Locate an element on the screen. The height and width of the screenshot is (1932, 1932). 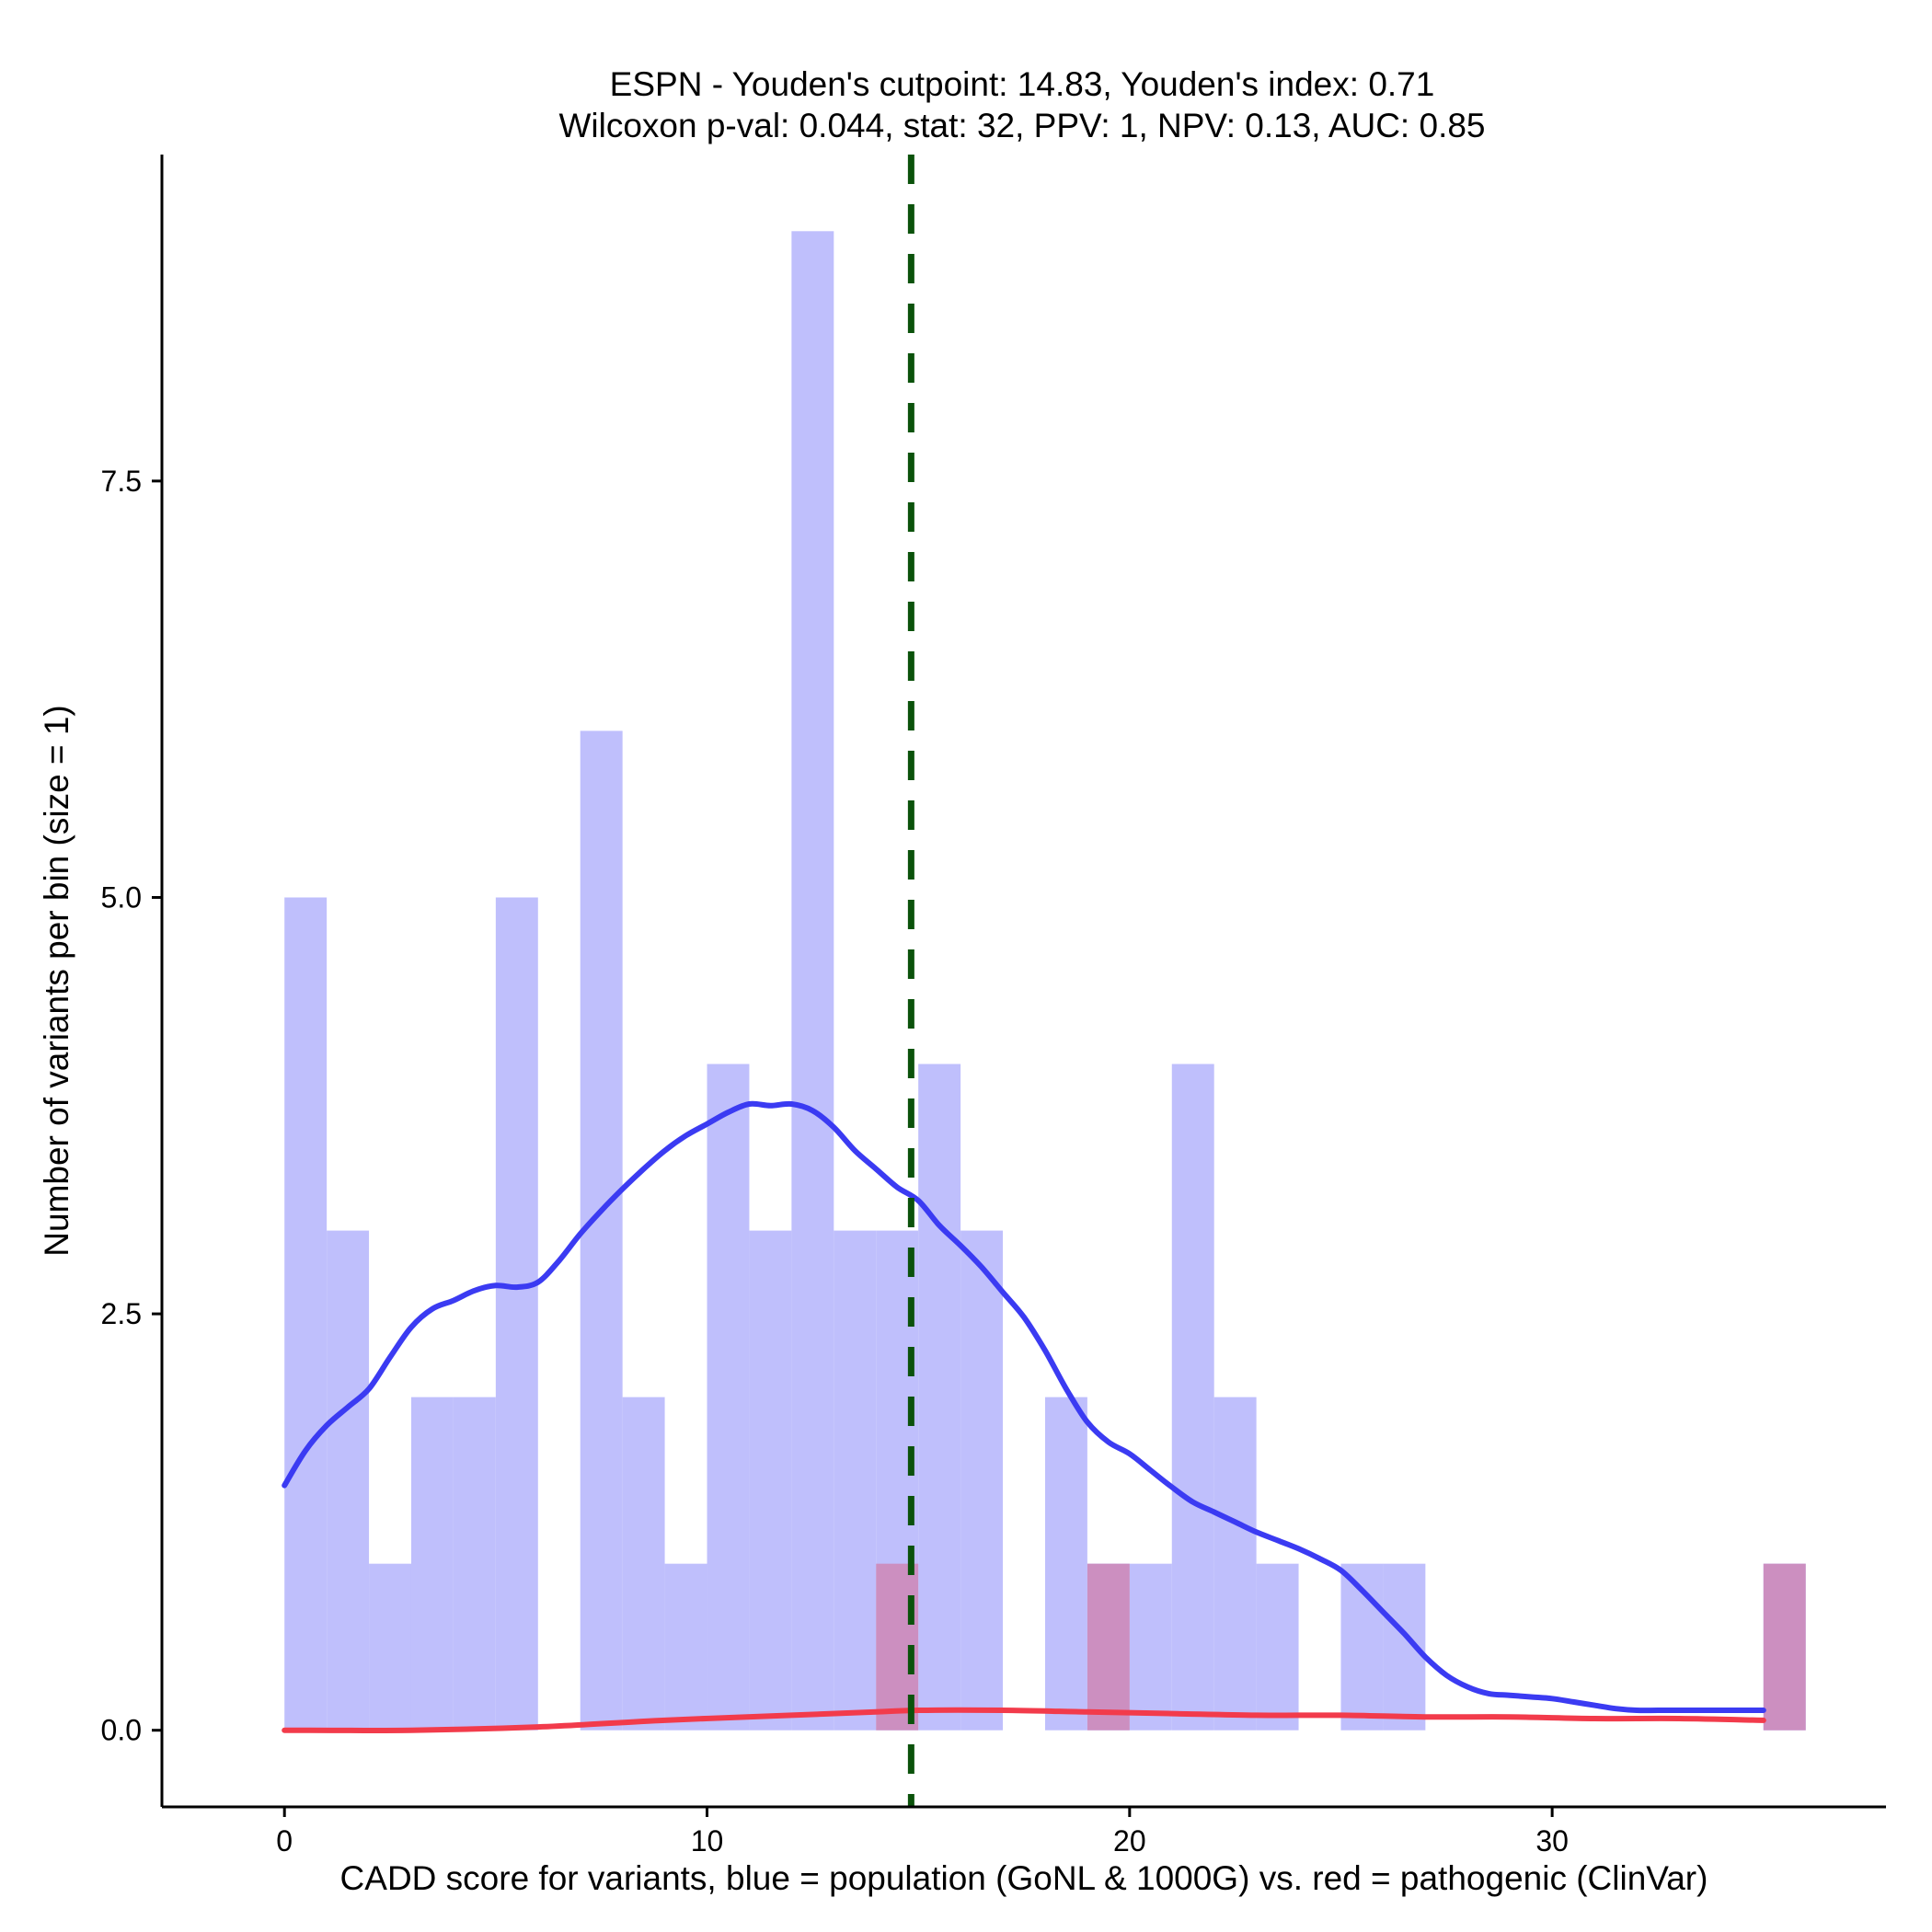
x-tick-label: 10 is located at coordinates (707, 1840).